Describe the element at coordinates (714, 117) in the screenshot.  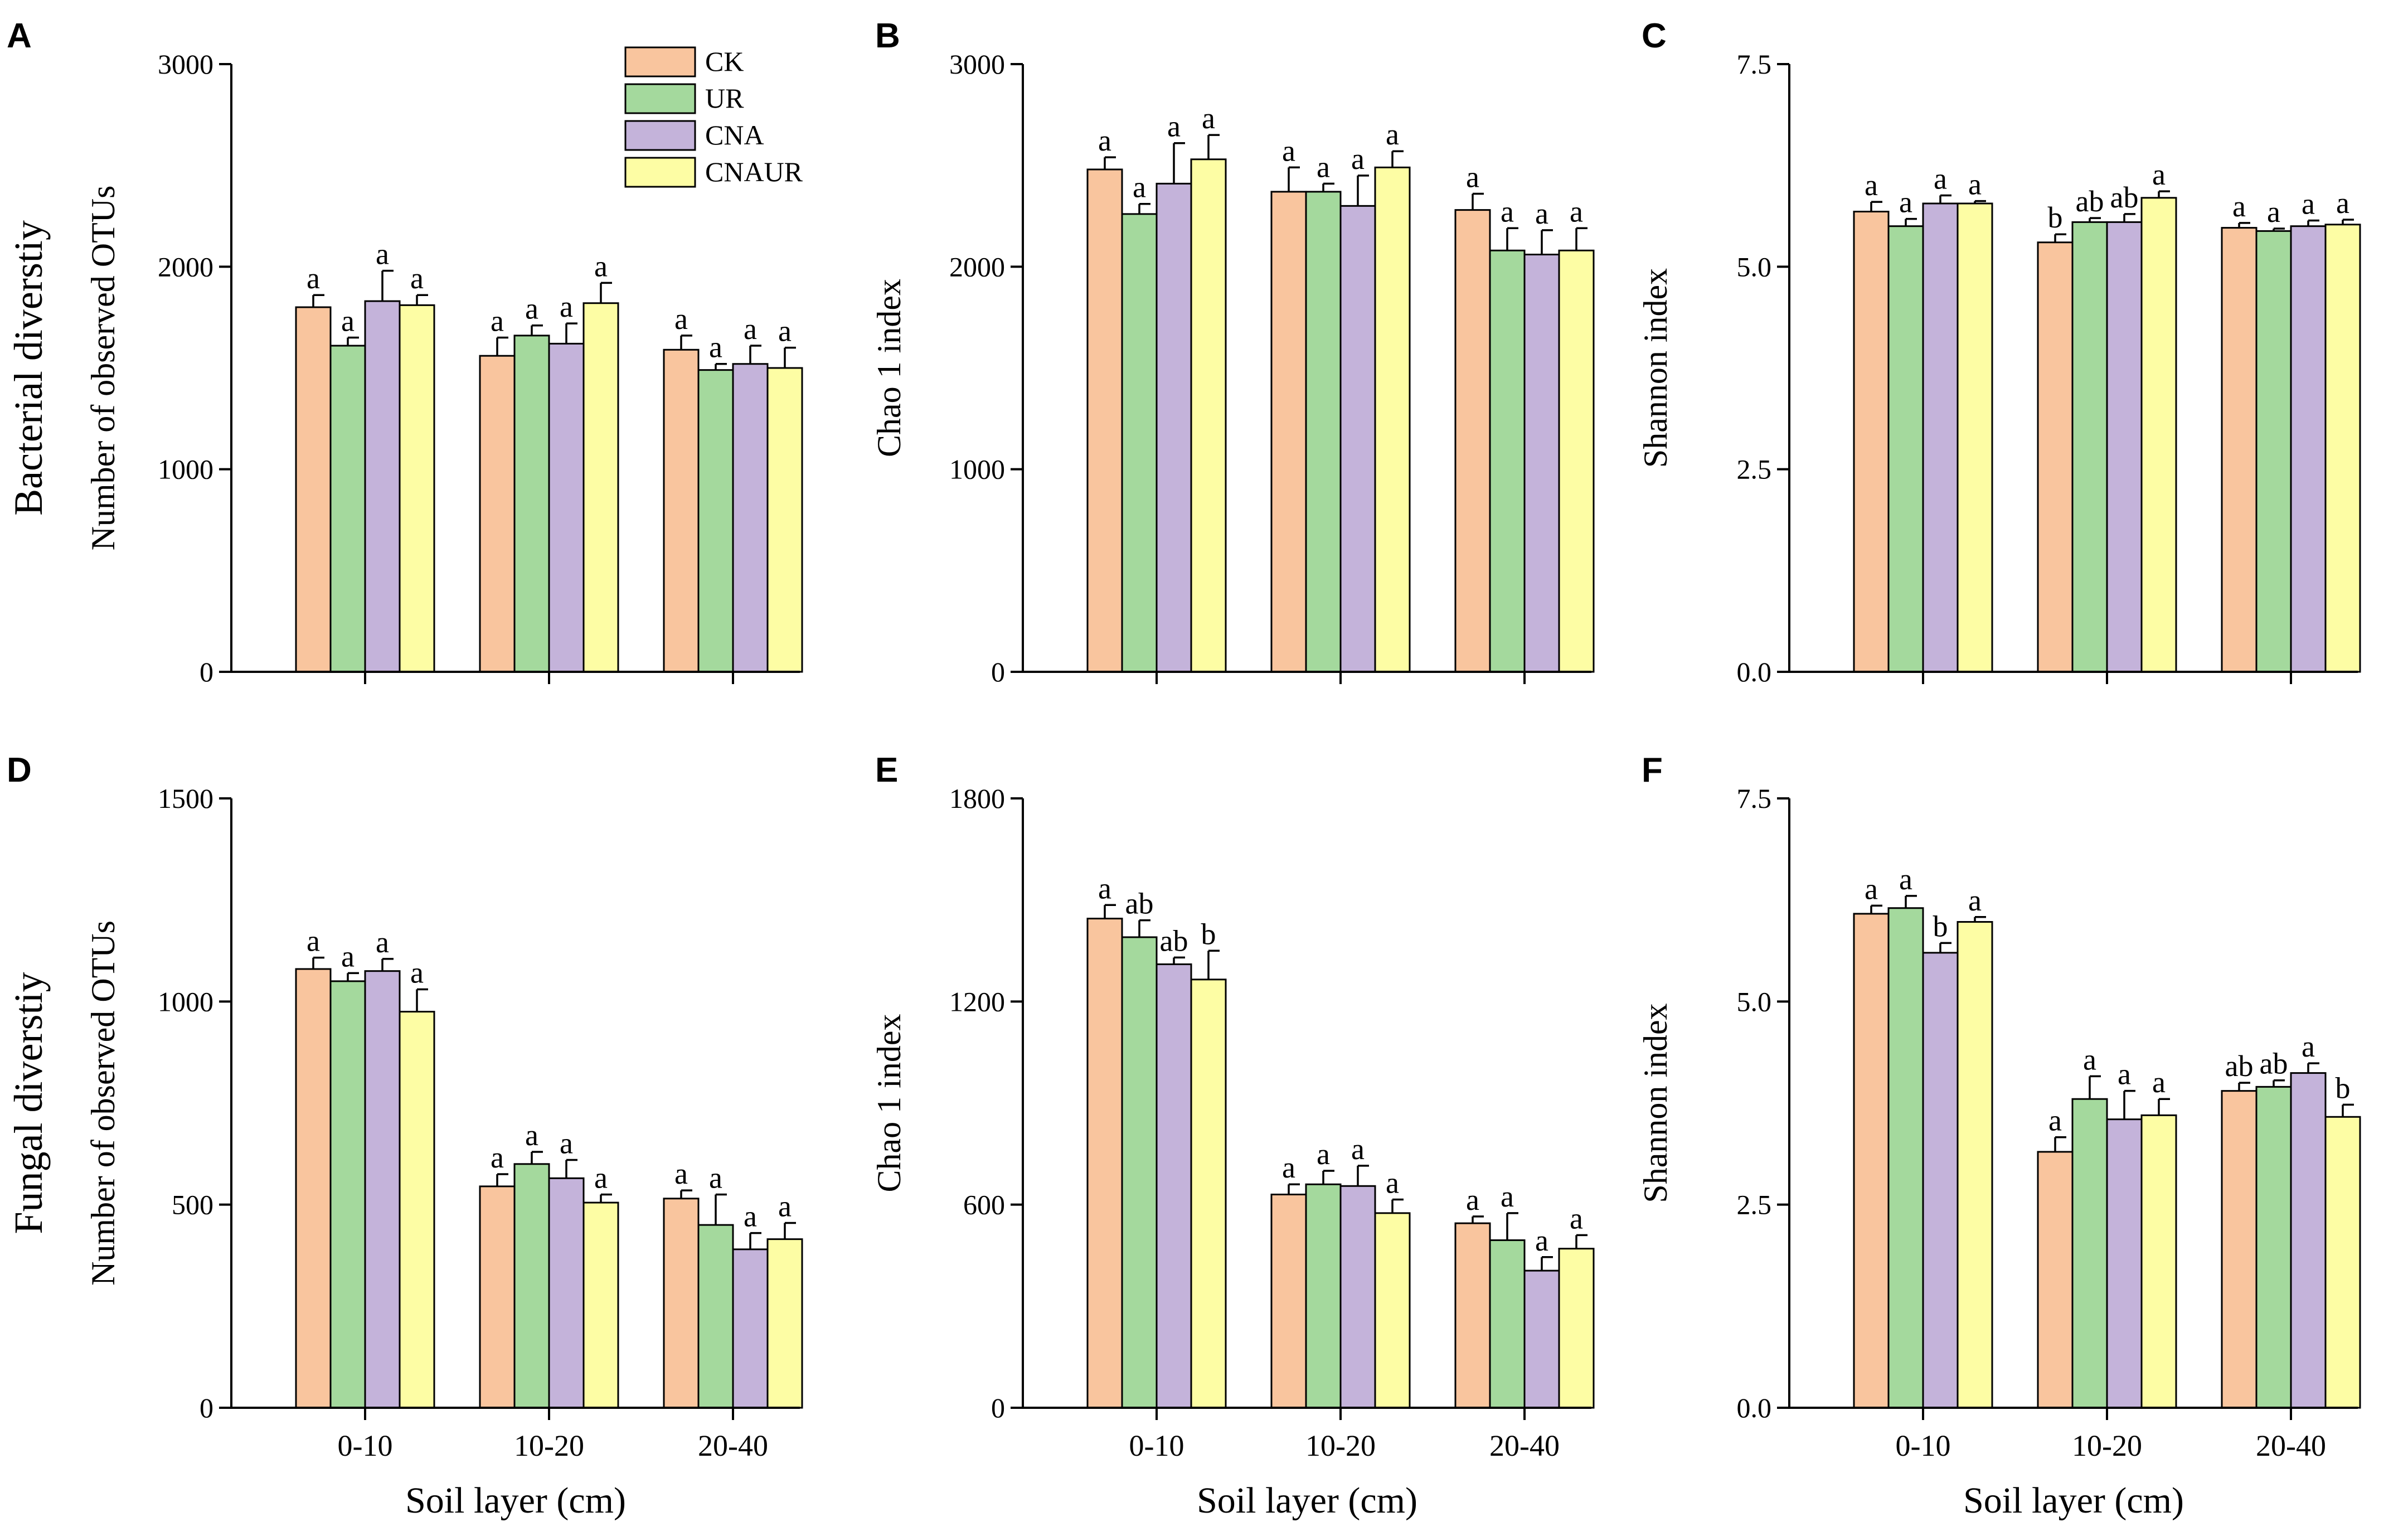
I see `legend: CK UR CNA CNAUR` at that location.